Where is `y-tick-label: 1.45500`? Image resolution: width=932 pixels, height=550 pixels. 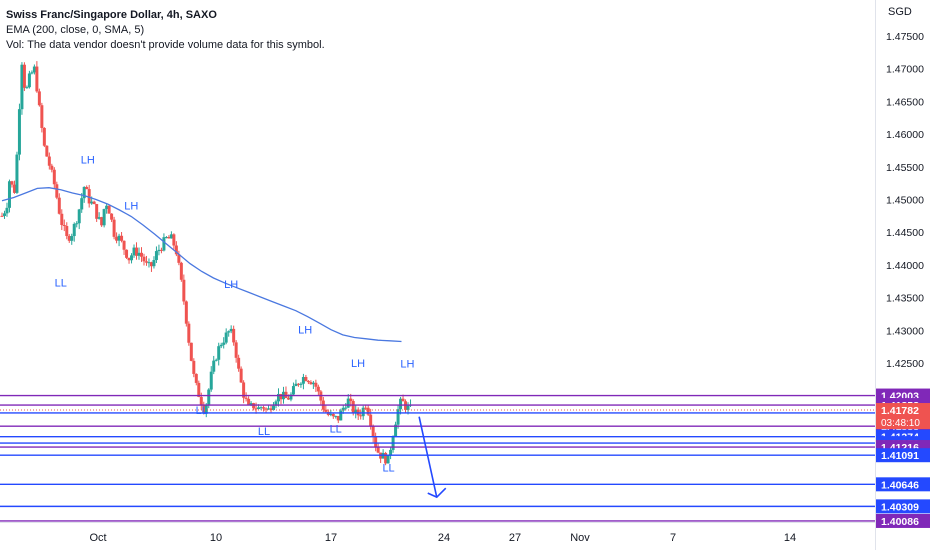
y-tick-label: 1.45500 is located at coordinates (905, 168).